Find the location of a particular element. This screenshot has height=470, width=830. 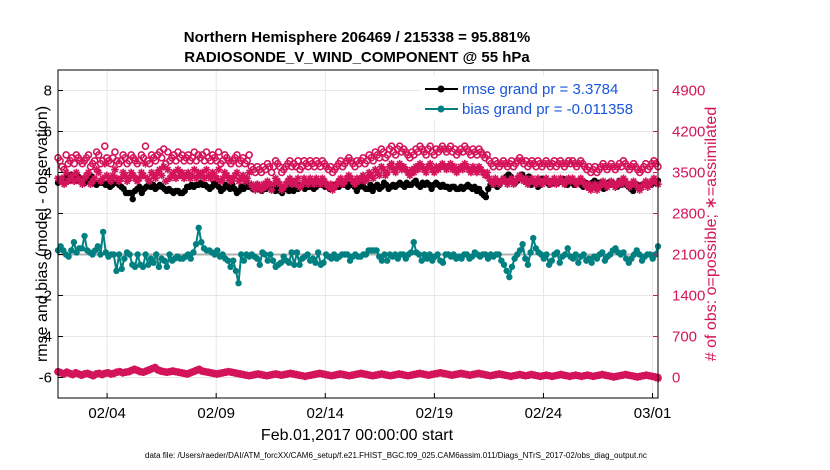

x-tick-label: 02/04 is located at coordinates (107, 413).